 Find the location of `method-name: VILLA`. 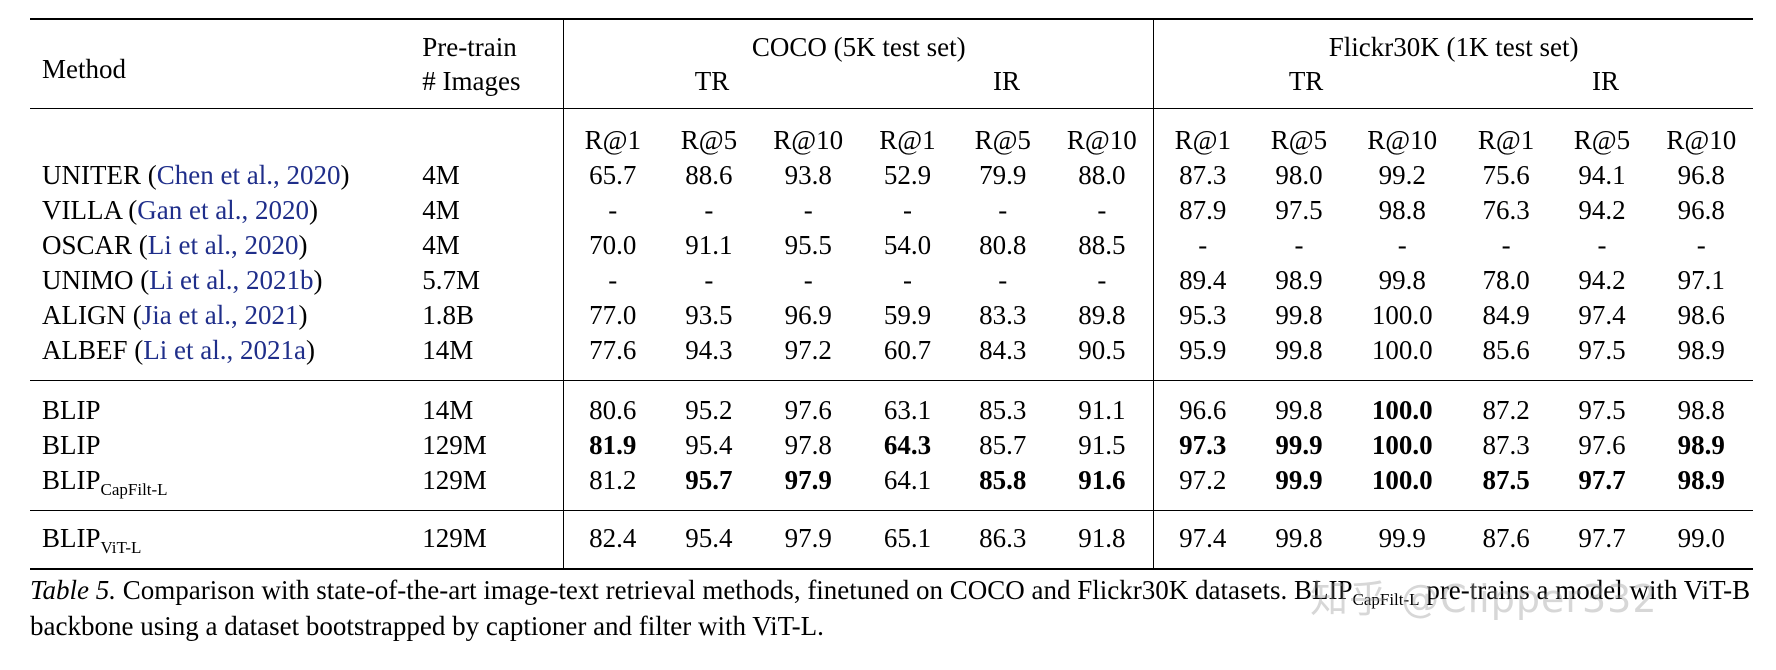

method-name: VILLA is located at coordinates (82, 210).